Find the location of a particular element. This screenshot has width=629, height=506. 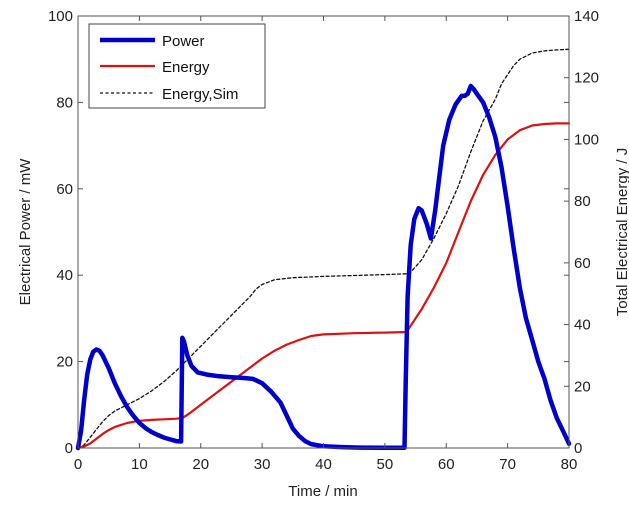

x-tick-label: 40 is located at coordinates (323, 464).